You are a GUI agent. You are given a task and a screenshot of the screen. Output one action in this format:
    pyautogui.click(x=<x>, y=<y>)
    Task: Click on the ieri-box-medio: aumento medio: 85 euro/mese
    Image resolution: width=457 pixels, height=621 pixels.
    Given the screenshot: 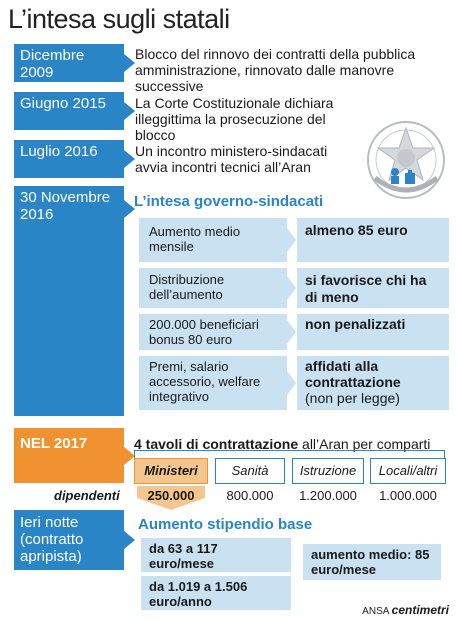 What is the action you would take?
    pyautogui.click(x=372, y=562)
    